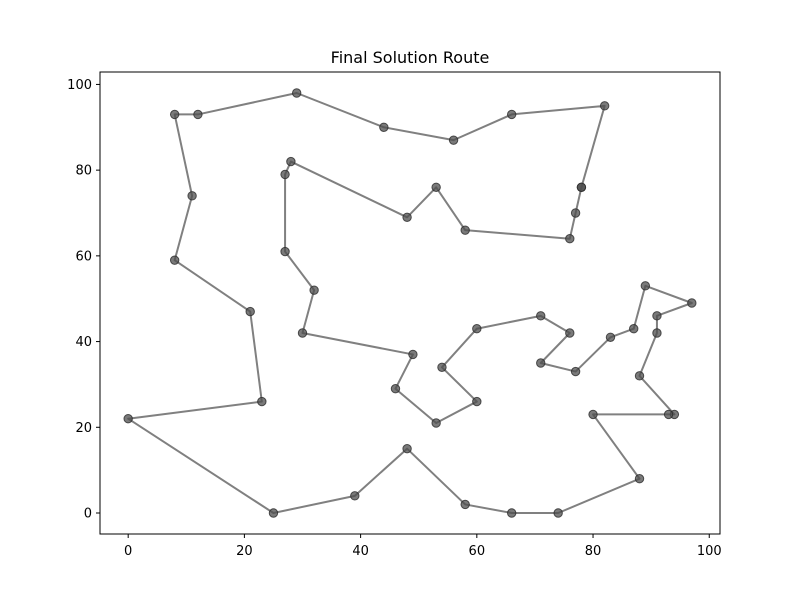 The width and height of the screenshot is (800, 600). I want to click on x-tick-label: 100, so click(709, 551).